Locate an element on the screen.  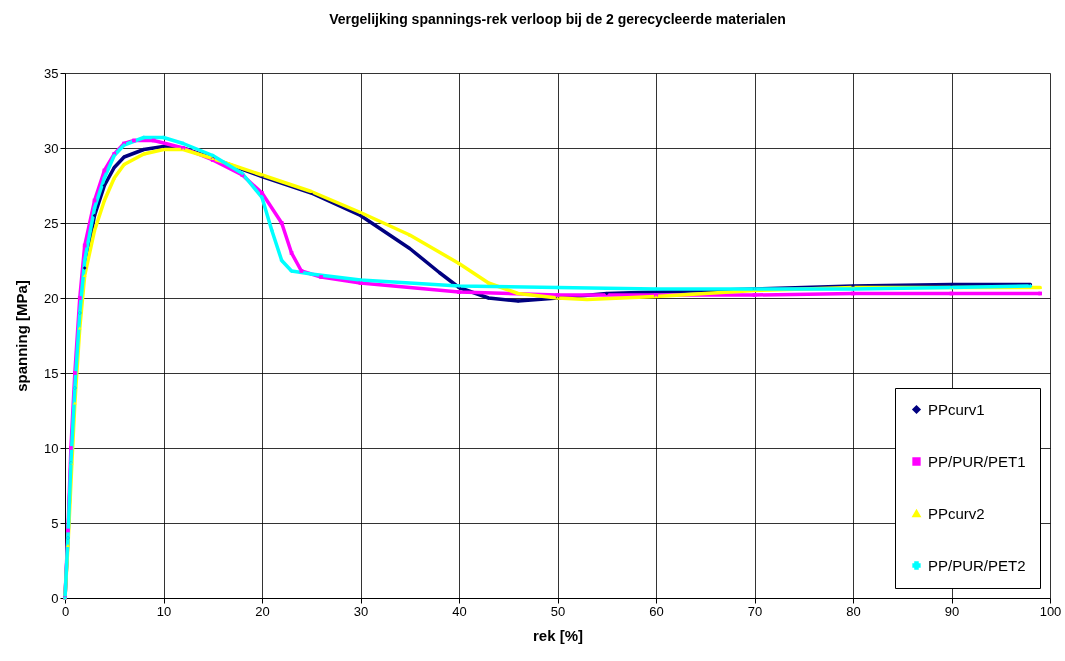
y-axis-title: spanning [MPa] is located at coordinates (22, 336).